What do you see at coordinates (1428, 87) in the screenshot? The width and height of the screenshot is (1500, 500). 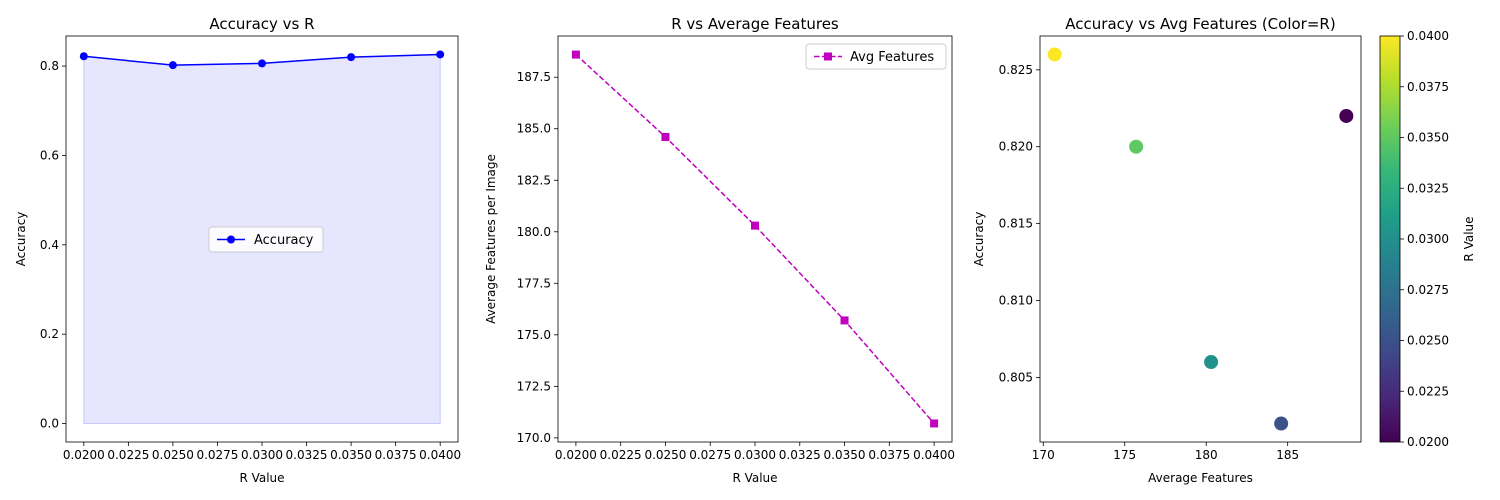 I see `colorbar-tick-label: 0.0375` at bounding box center [1428, 87].